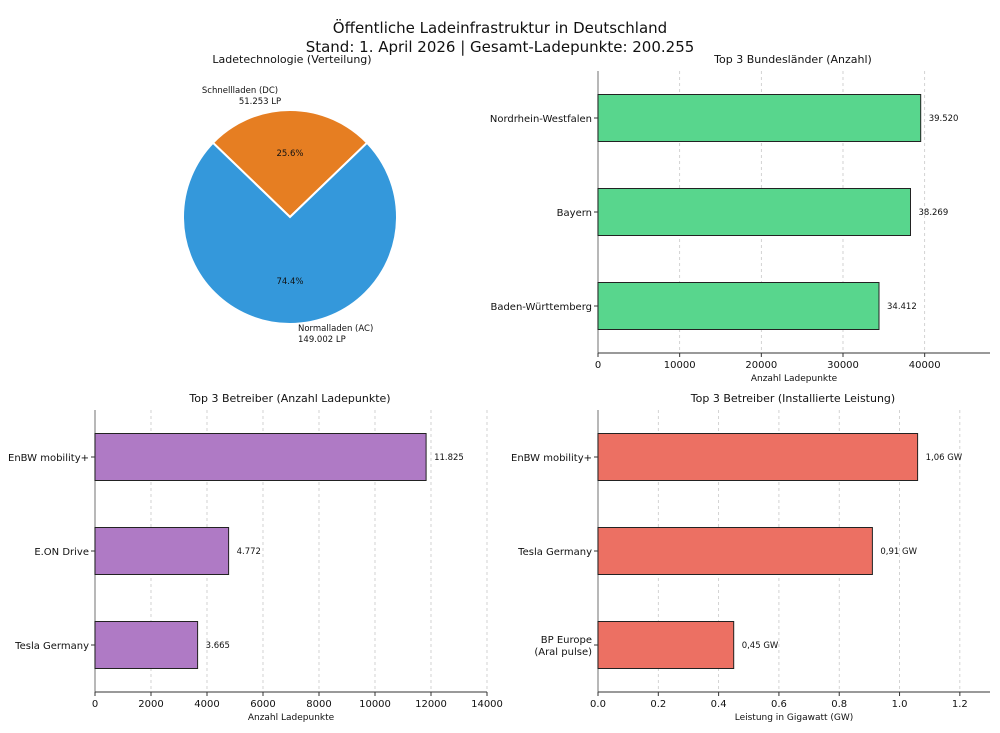  What do you see at coordinates (289, 398) in the screenshot?
I see `operators-count-title: Top 3 Betreiber (Anzahl Ladepunkte)` at bounding box center [289, 398].